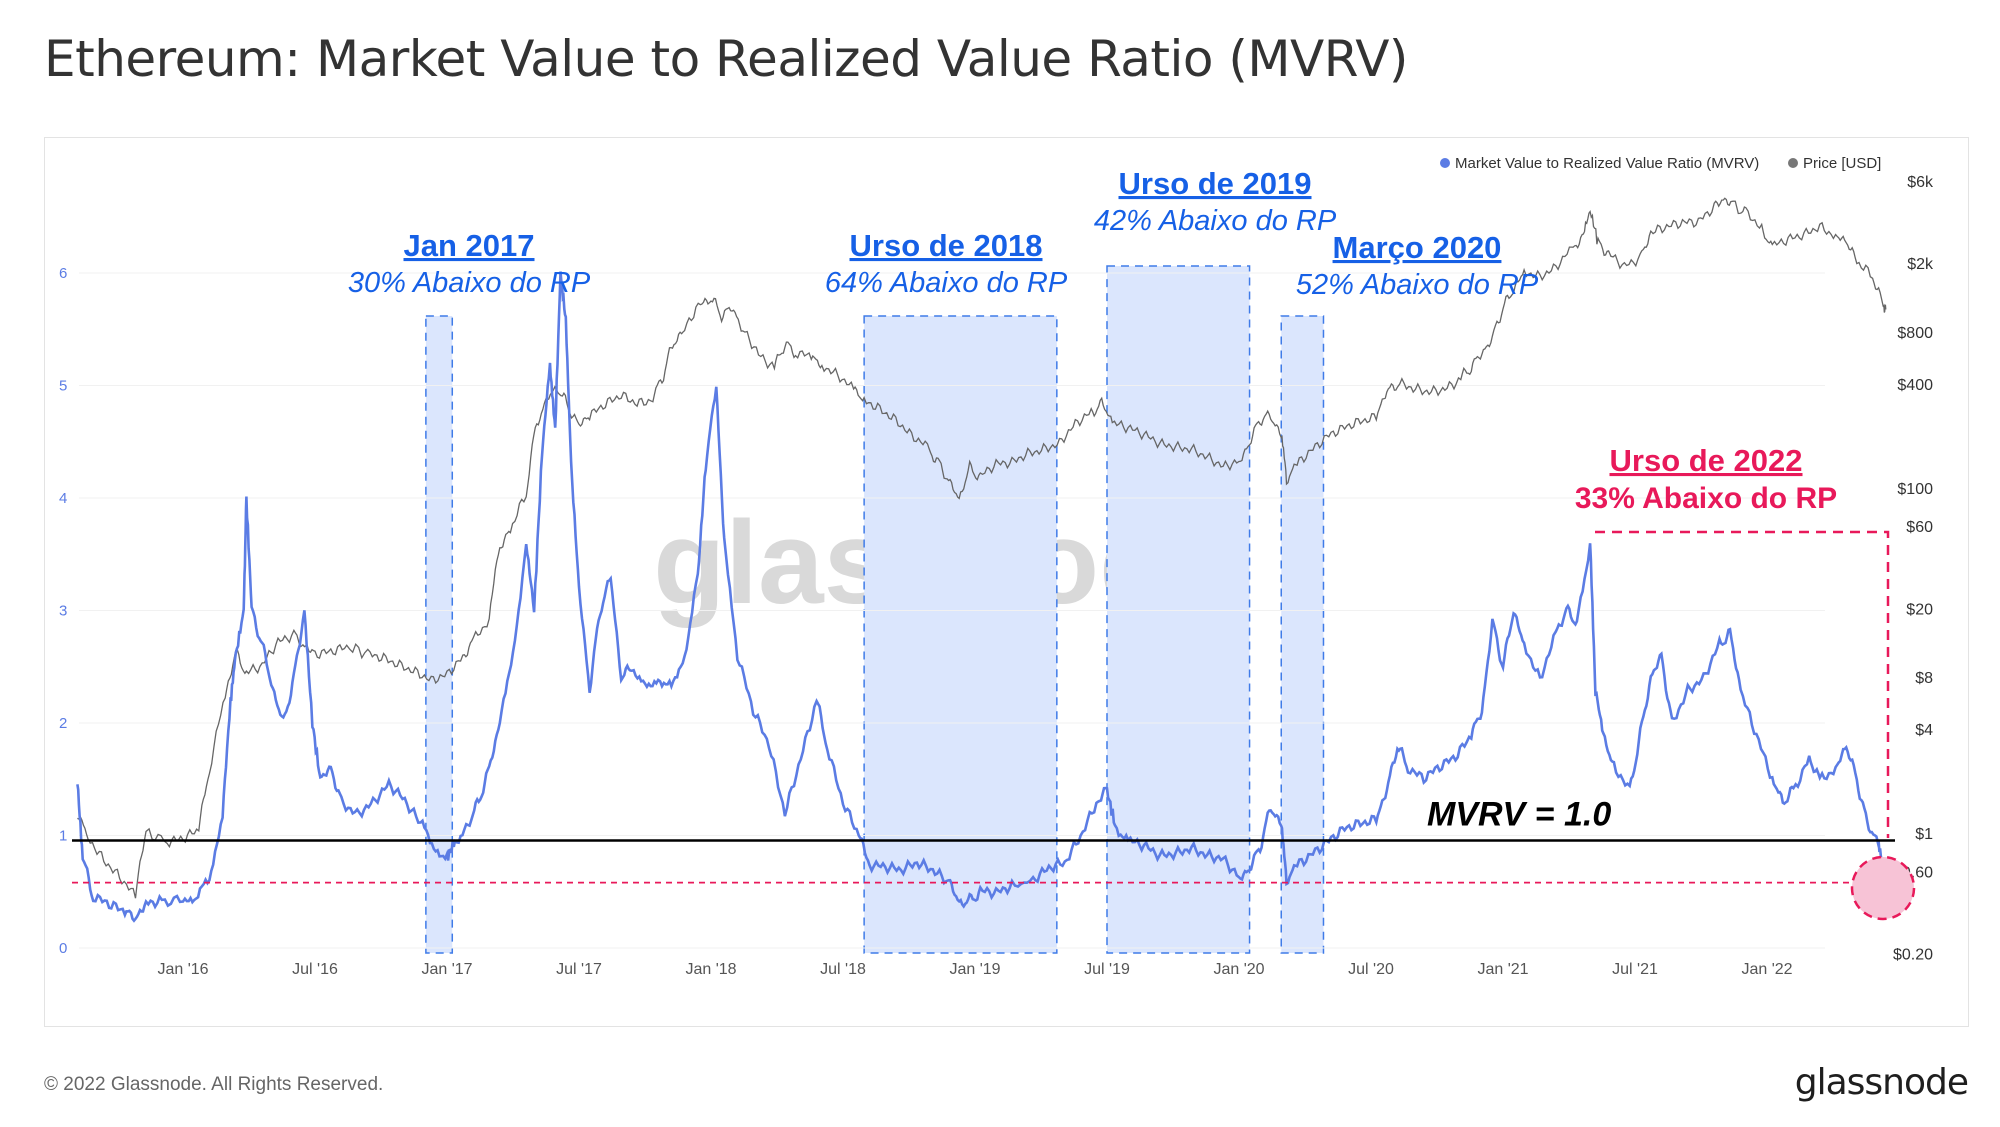 The width and height of the screenshot is (2000, 1127). Describe the element at coordinates (579, 969) in the screenshot. I see `x-tick-label: Jul '17` at that location.